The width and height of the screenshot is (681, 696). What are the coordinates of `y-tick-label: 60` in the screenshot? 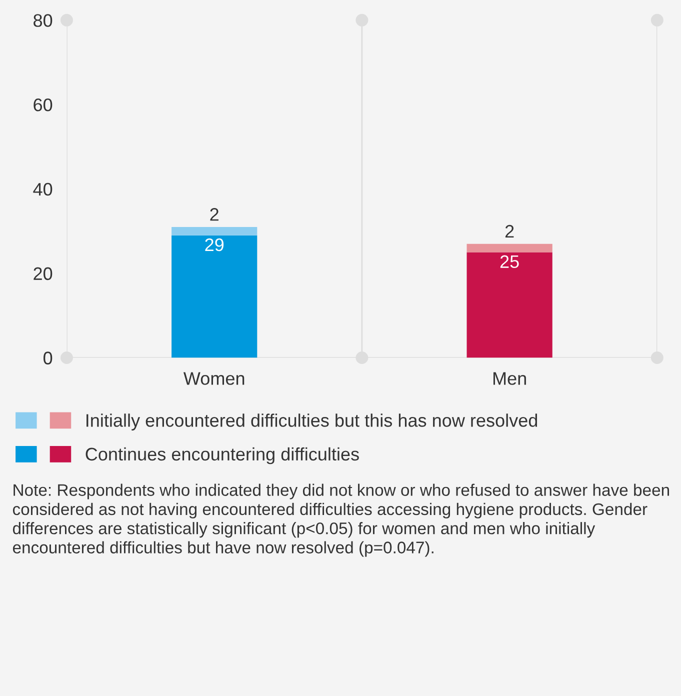 It's located at (43, 105).